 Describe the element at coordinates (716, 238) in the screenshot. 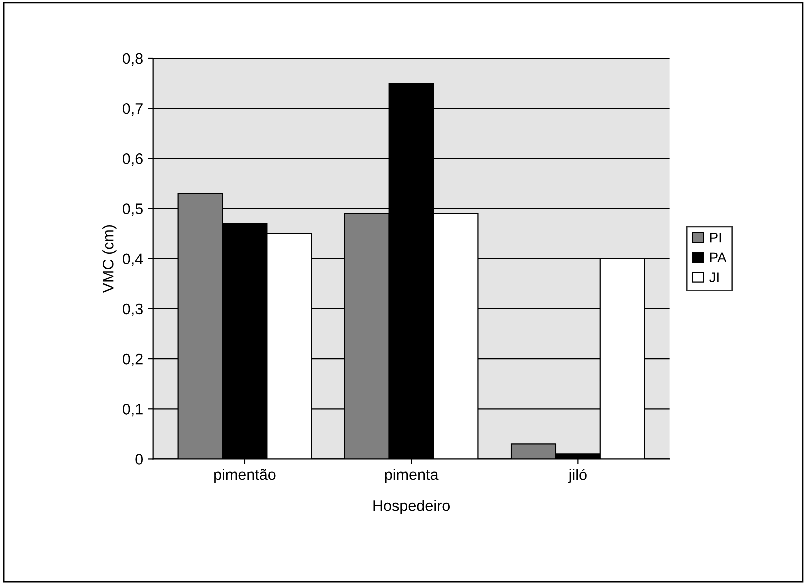

I see `legend-label: PI` at that location.